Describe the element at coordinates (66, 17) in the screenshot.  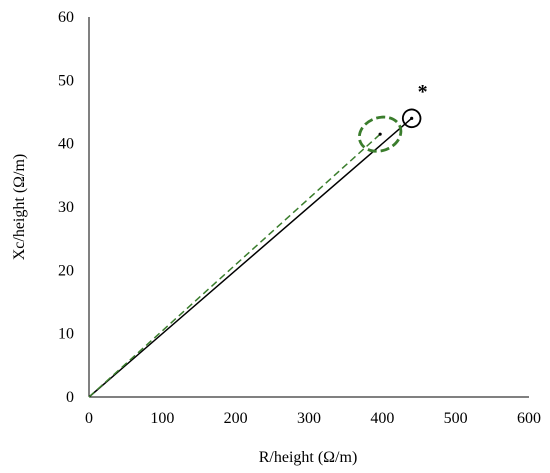
I see `y-tick-label: 60` at that location.